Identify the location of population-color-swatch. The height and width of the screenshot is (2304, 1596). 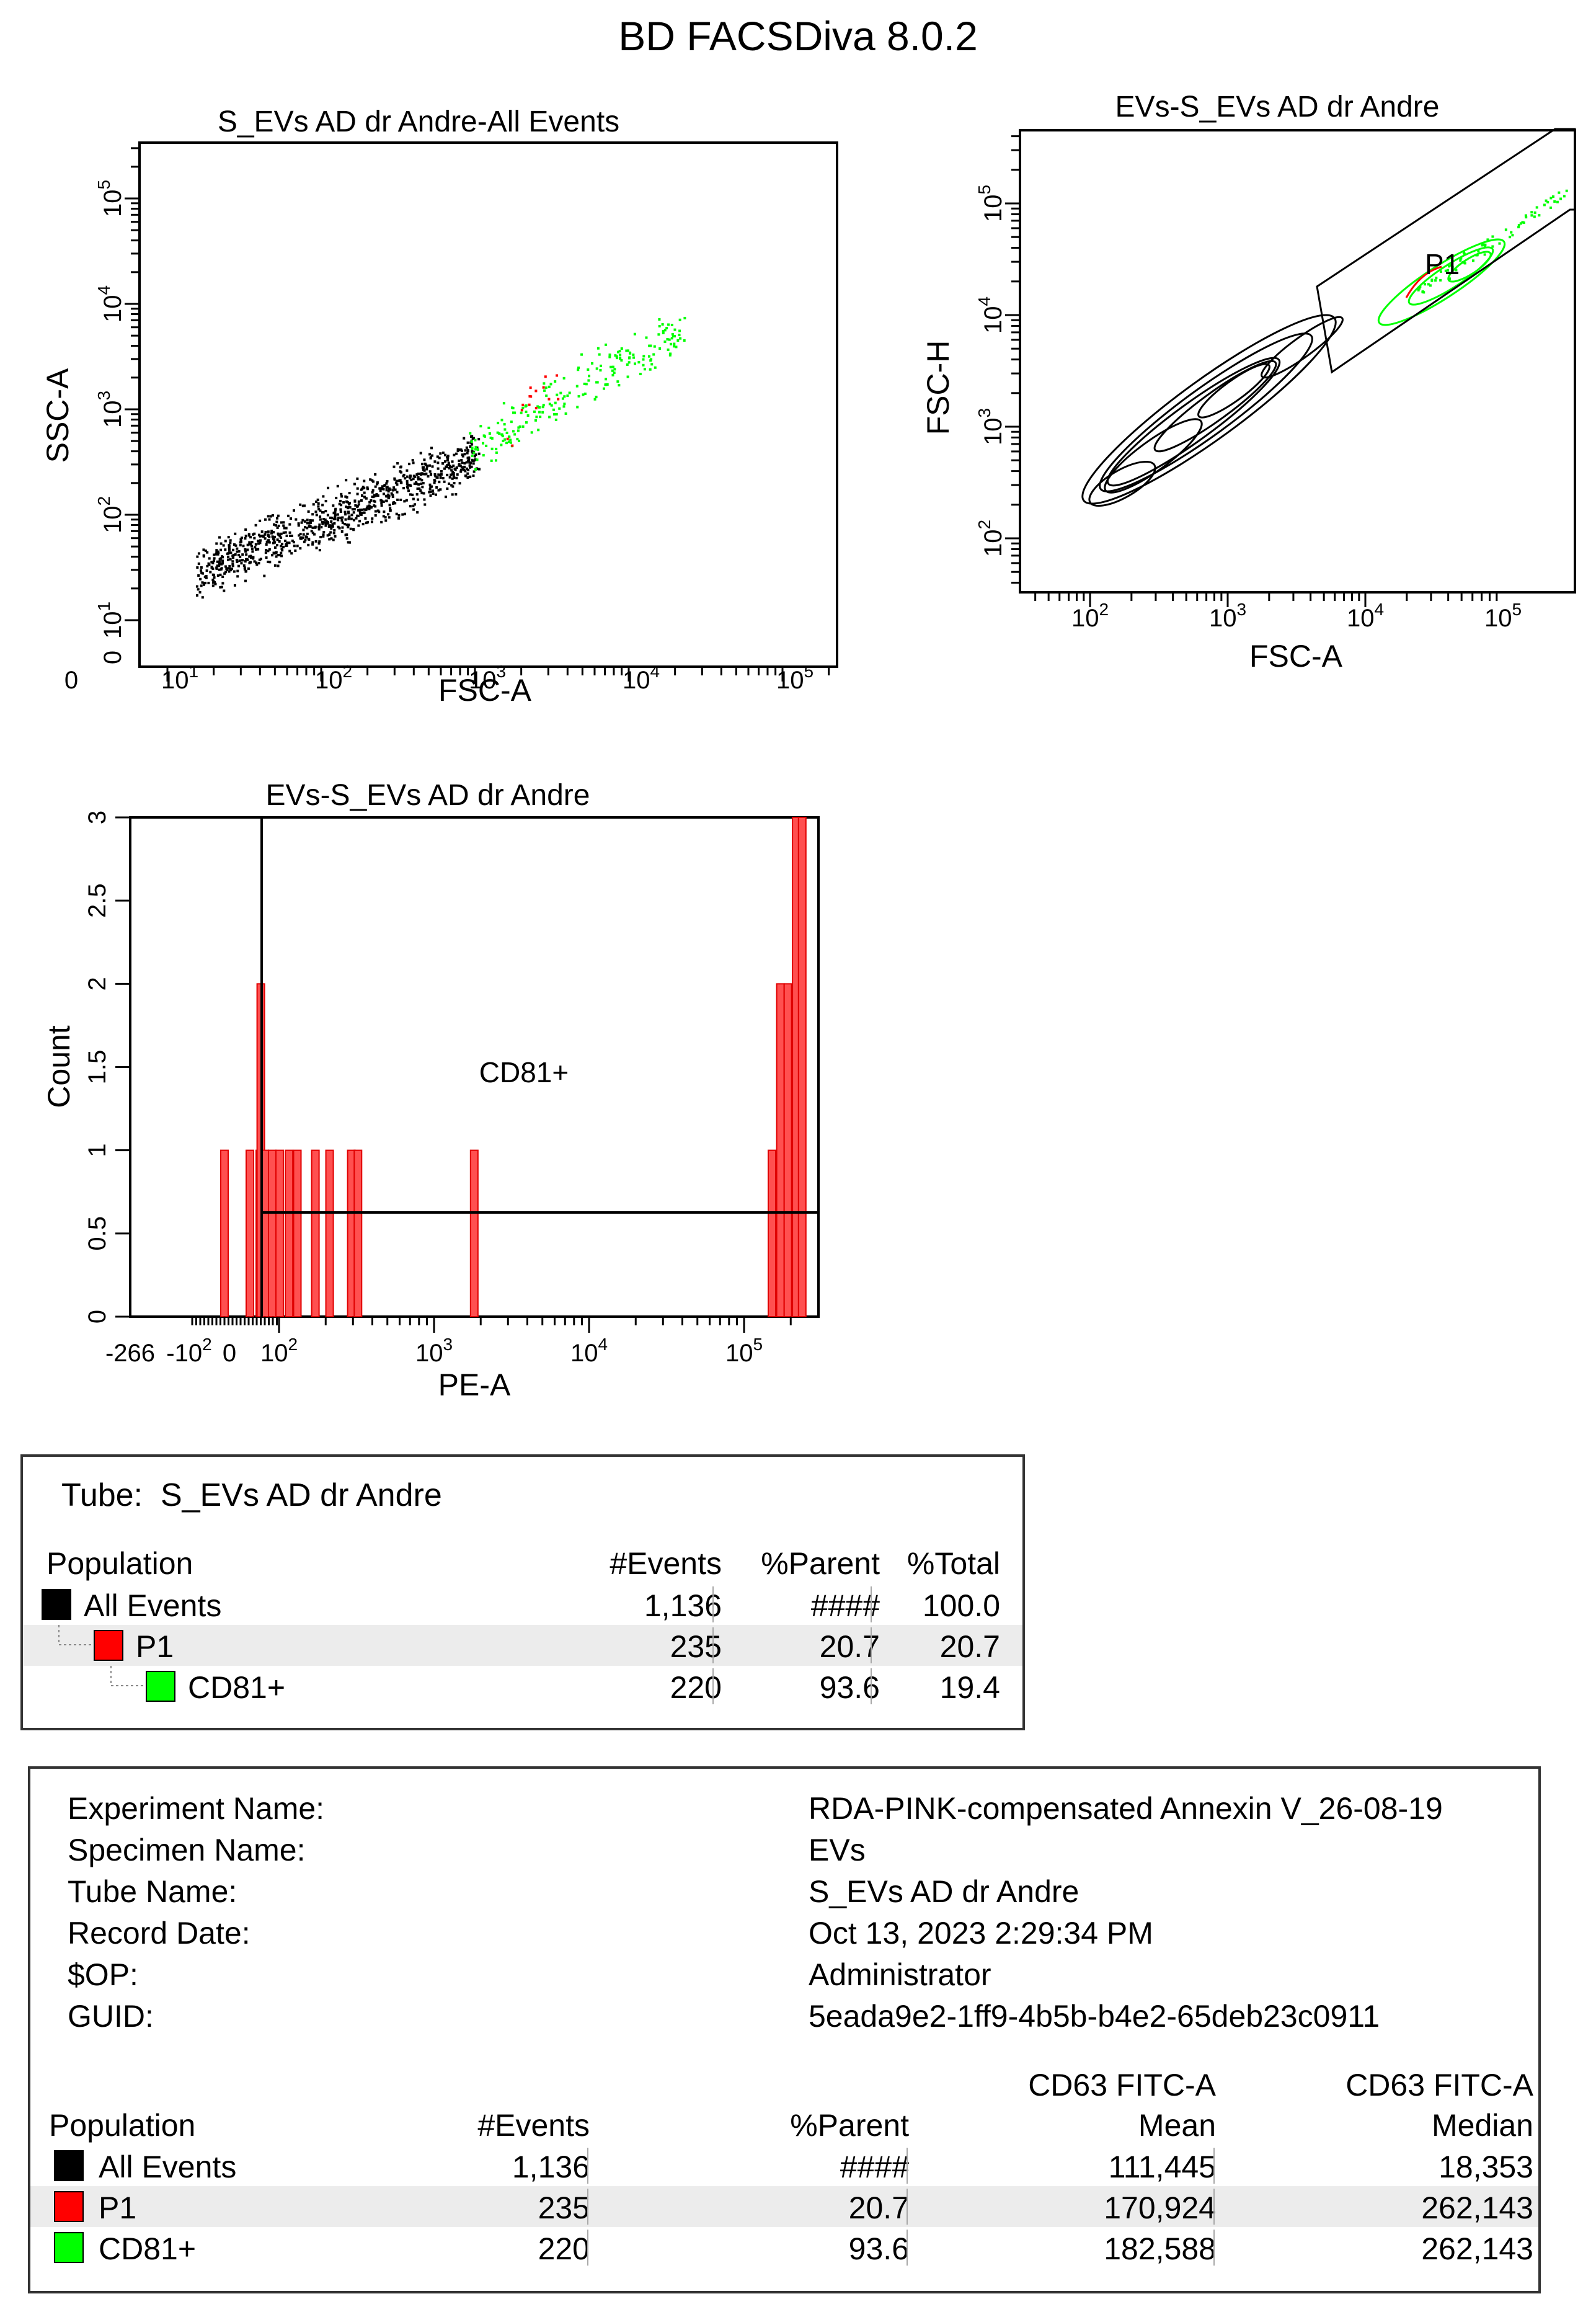
(56, 1604).